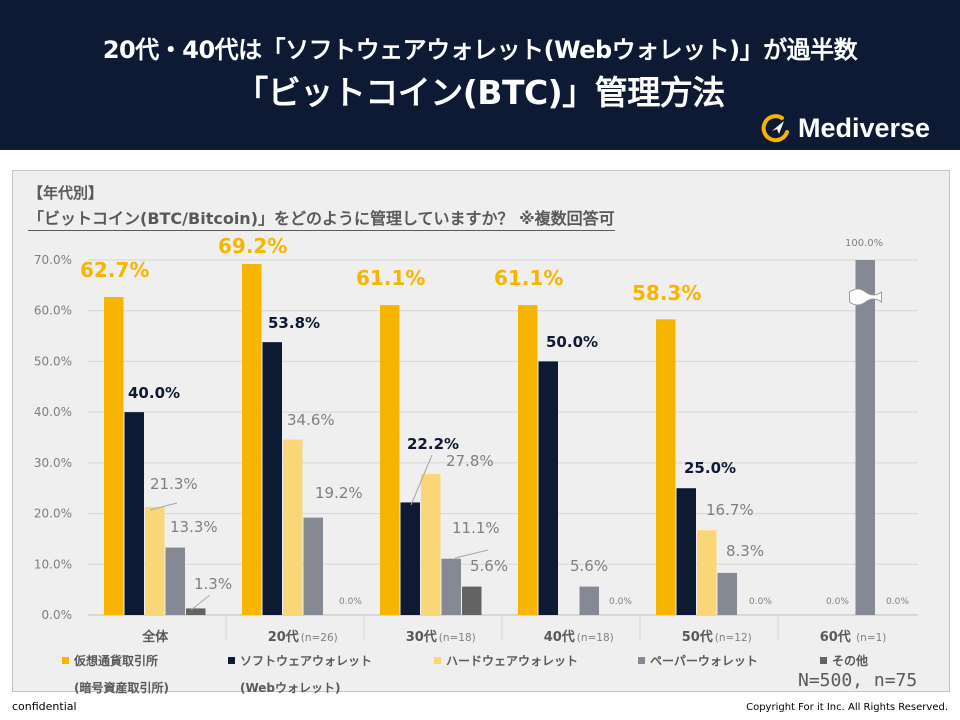  What do you see at coordinates (121, 688) in the screenshot?
I see `legend-exchange-sub: (暗号資産取引所)` at bounding box center [121, 688].